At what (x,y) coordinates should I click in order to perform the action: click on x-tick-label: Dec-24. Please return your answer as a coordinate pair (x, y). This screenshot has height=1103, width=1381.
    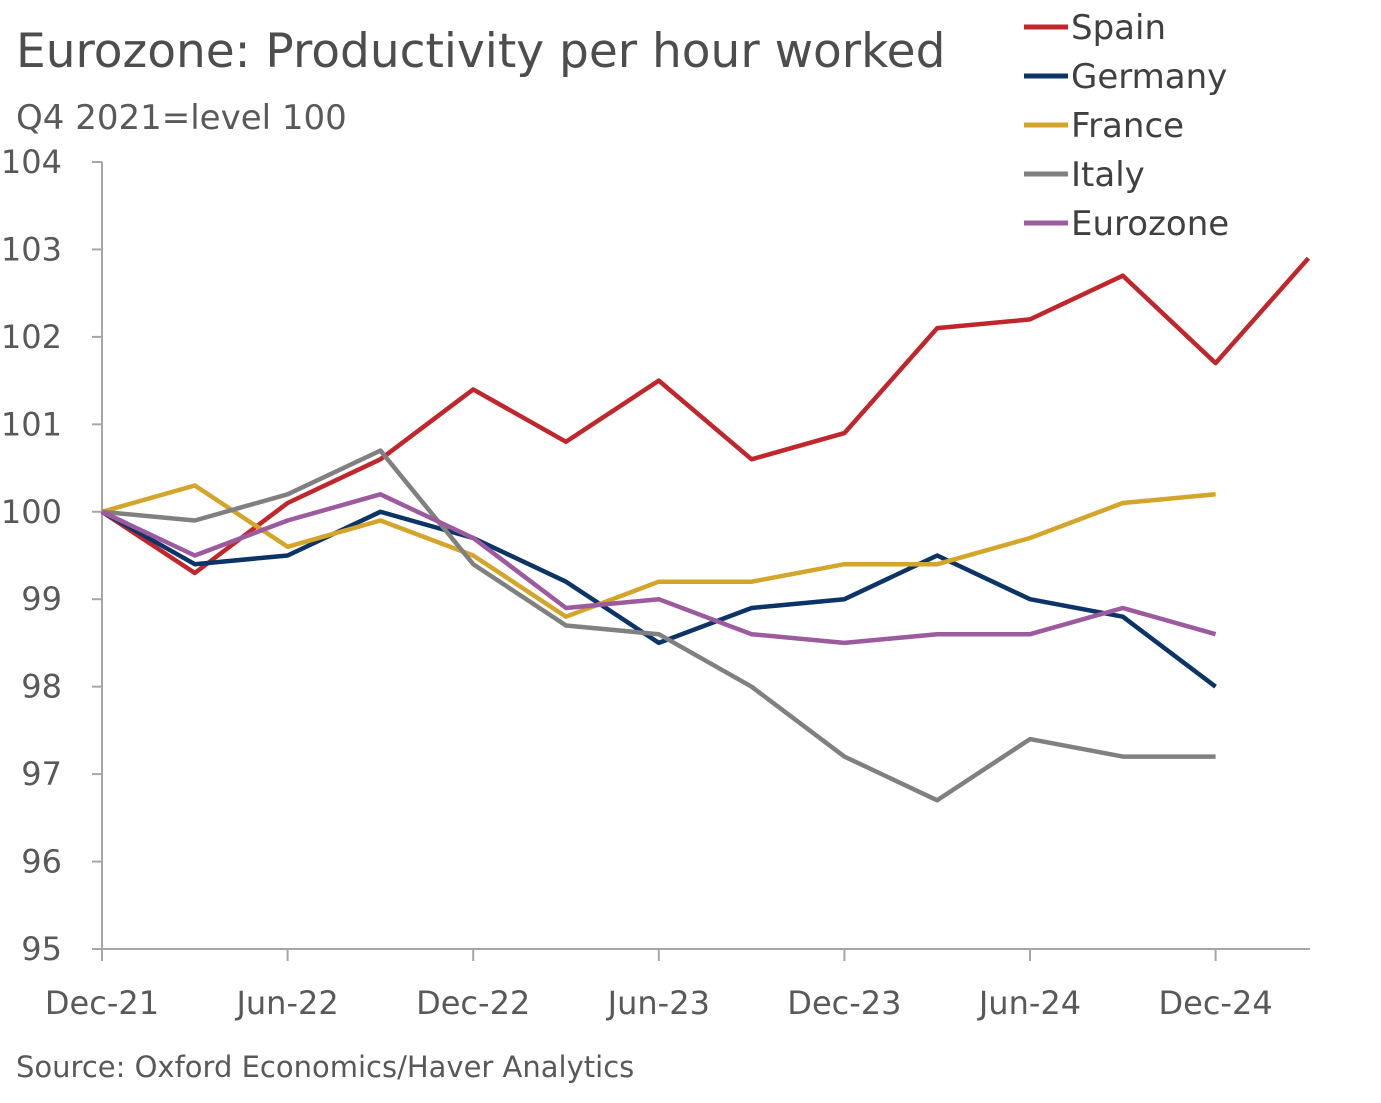
    Looking at the image, I should click on (1216, 1003).